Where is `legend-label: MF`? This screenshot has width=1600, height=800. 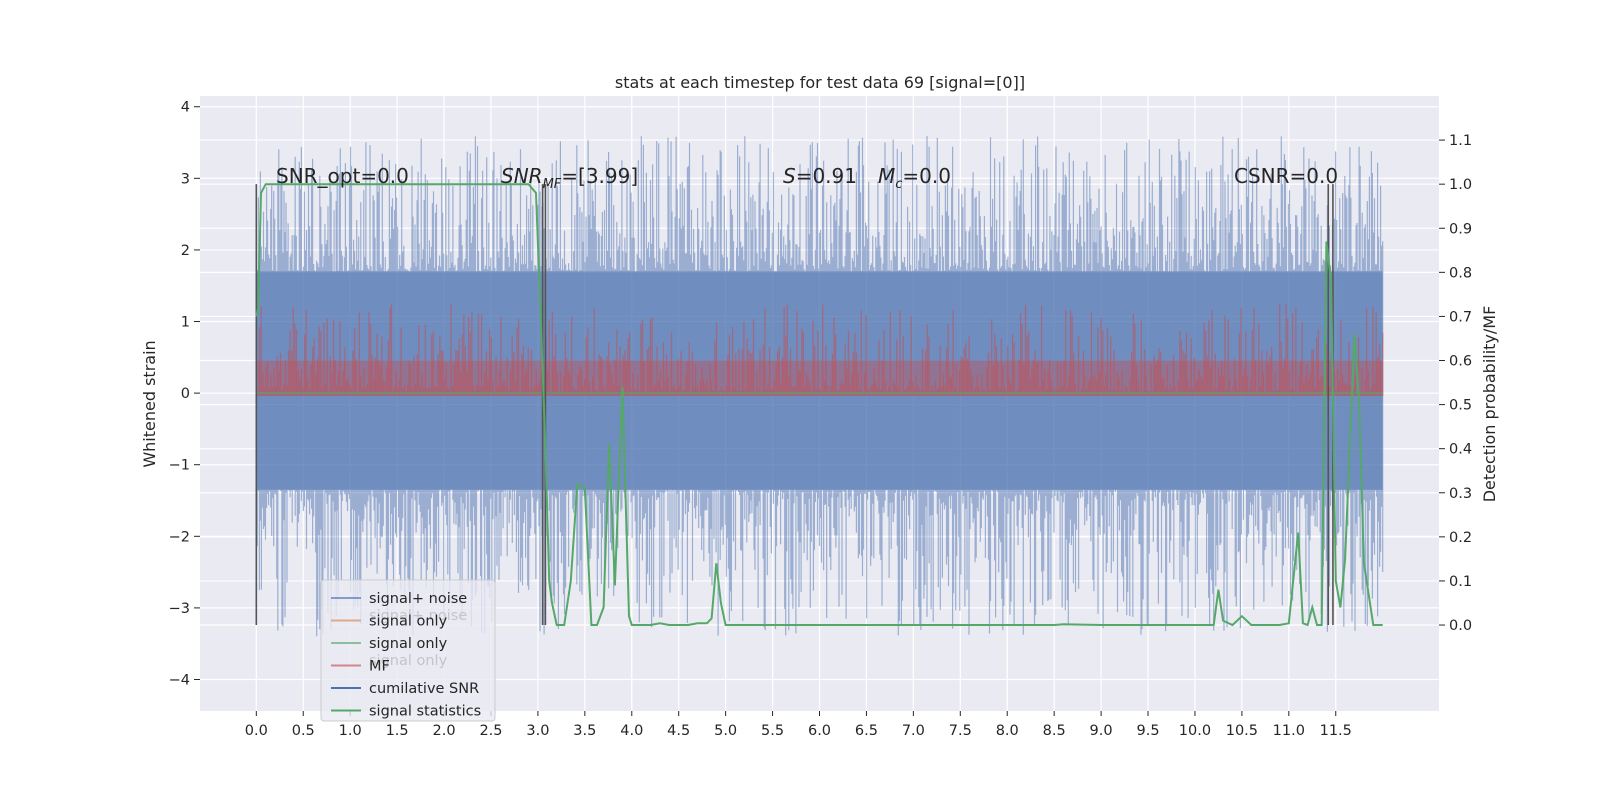 legend-label: MF is located at coordinates (379, 667).